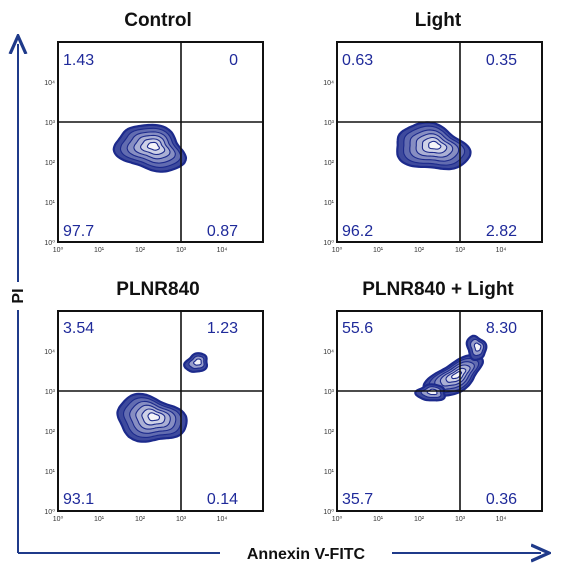 The image size is (564, 572). I want to click on x-axis-label: Annexin V-FITC, so click(306, 554).